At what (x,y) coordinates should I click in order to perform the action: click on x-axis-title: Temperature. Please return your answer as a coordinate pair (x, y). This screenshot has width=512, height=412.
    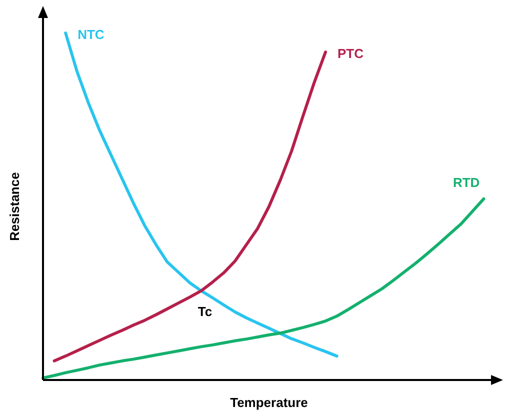
    Looking at the image, I should click on (269, 402).